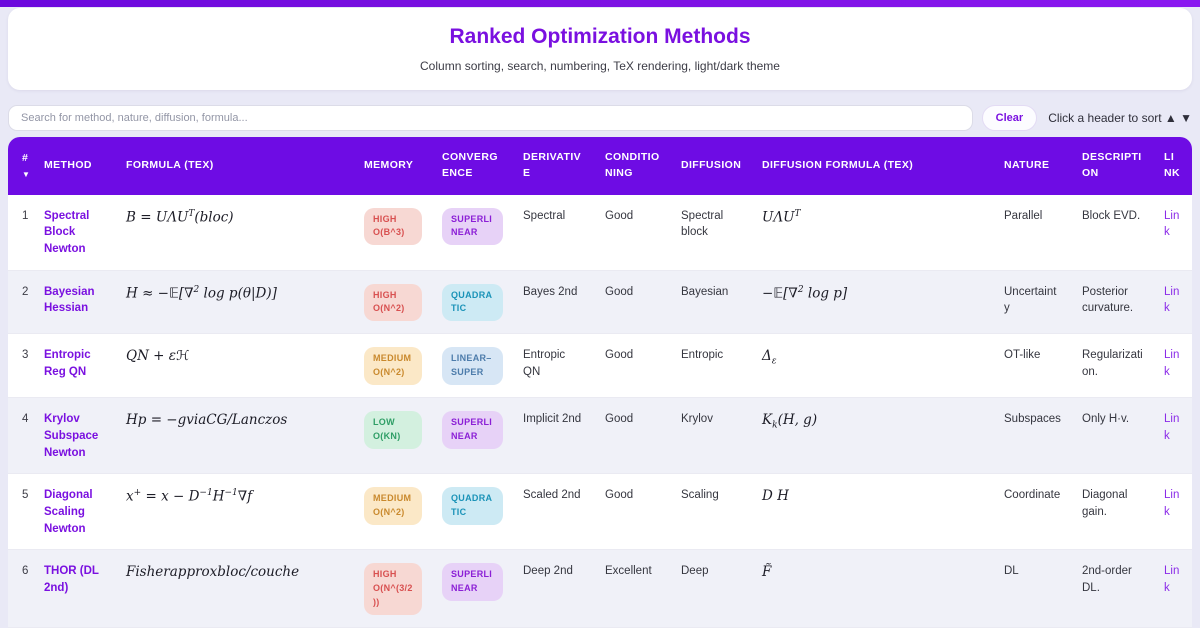 Image resolution: width=1200 pixels, height=628 pixels. I want to click on memory-badge: HIGH O(N^2), so click(393, 302).